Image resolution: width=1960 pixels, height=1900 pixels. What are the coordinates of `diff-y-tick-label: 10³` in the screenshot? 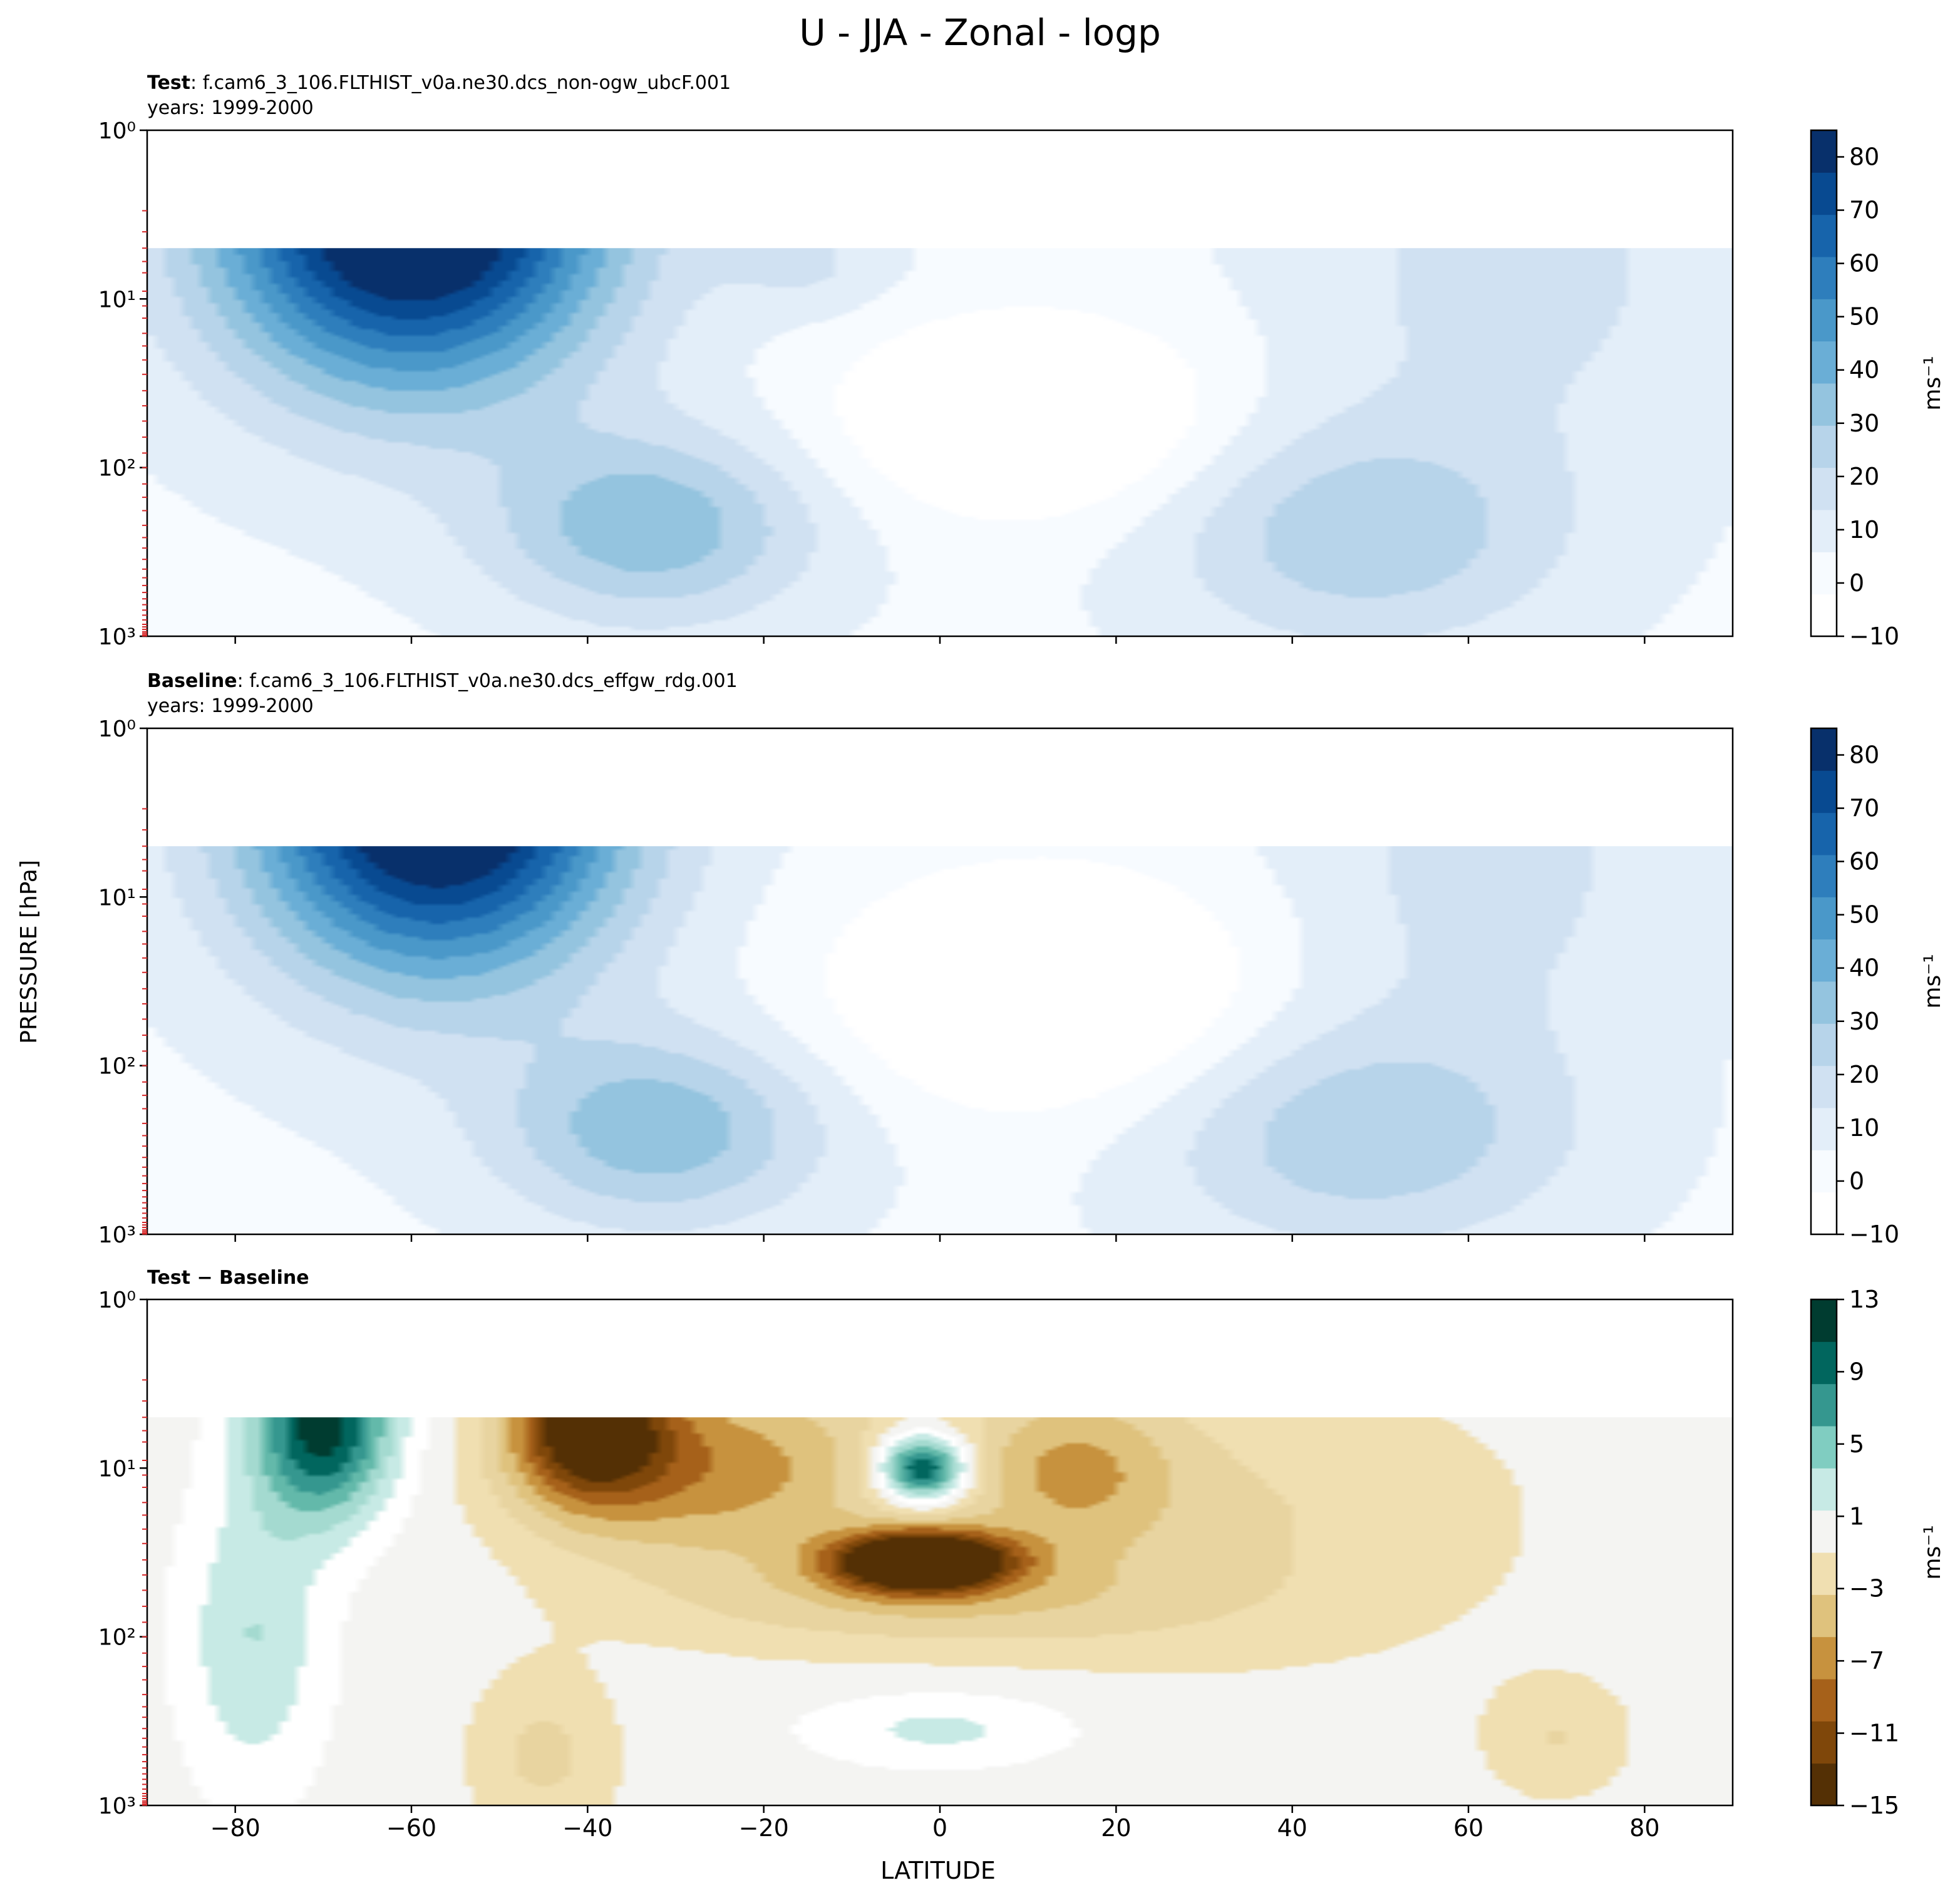 It's located at (117, 1806).